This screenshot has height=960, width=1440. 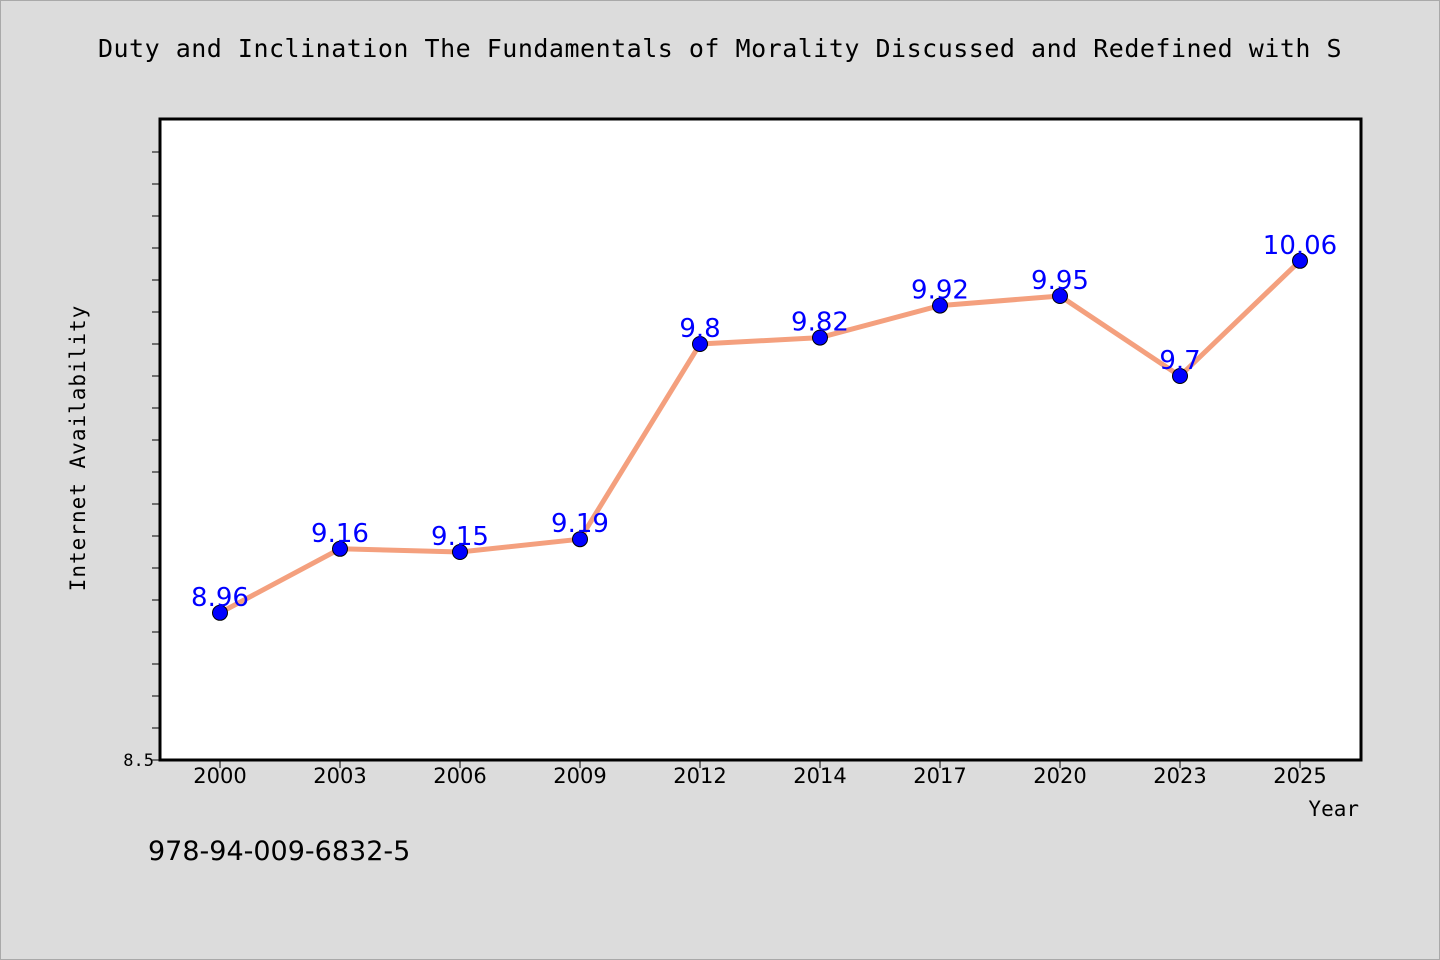 What do you see at coordinates (1179, 776) in the screenshot?
I see `x-tick-label: 2023` at bounding box center [1179, 776].